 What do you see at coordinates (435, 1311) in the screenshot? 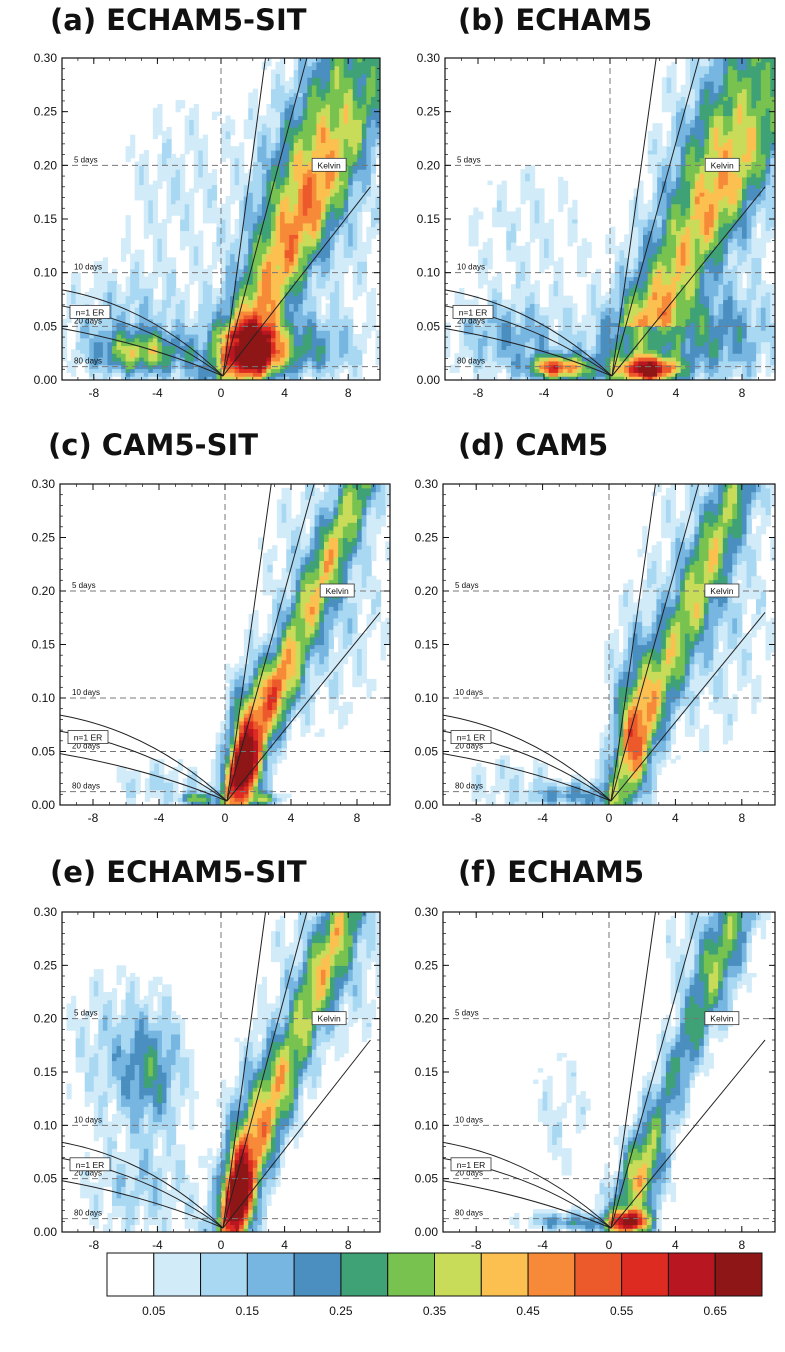
I see `colorbar-tick-label: 0.35` at bounding box center [435, 1311].